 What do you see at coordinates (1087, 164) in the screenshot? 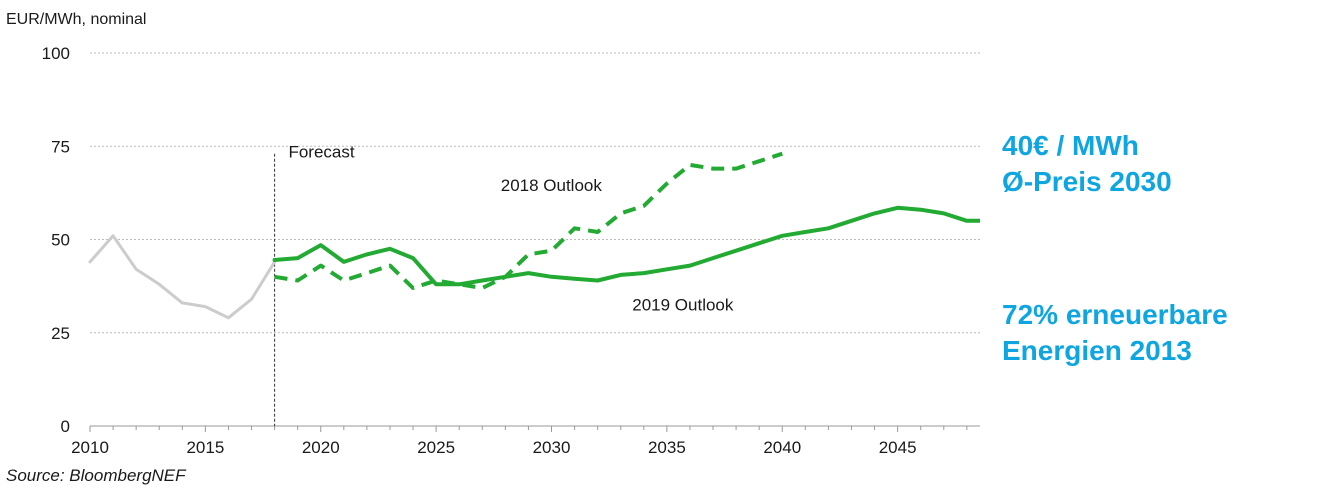
I see `price-note: 40€ / MWh Ø-Preis 2030` at bounding box center [1087, 164].